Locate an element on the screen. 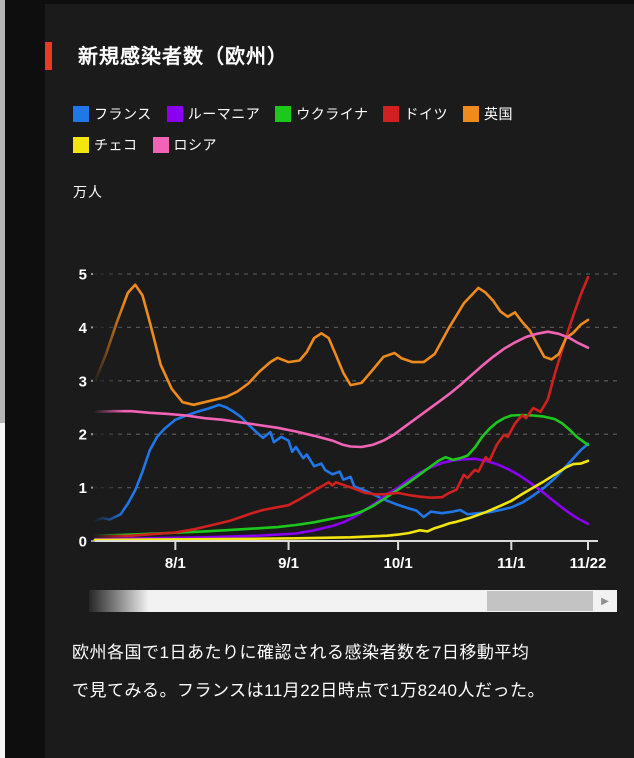 The height and width of the screenshot is (758, 634). x-axis-tick-label: 11/1 is located at coordinates (511, 563).